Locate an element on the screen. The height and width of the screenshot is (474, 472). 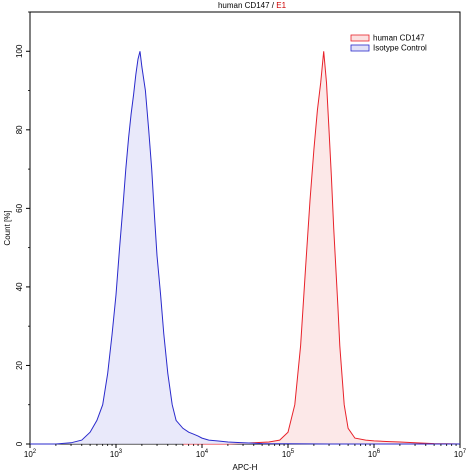
y-tick-label: 40 is located at coordinates (19, 286).